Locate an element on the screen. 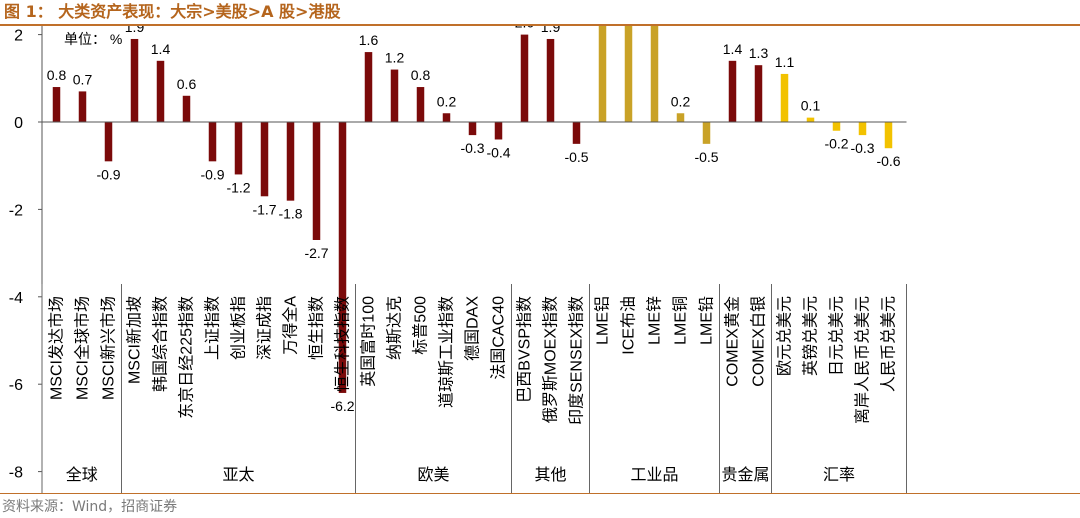  data-label: 1.3 is located at coordinates (759, 53).